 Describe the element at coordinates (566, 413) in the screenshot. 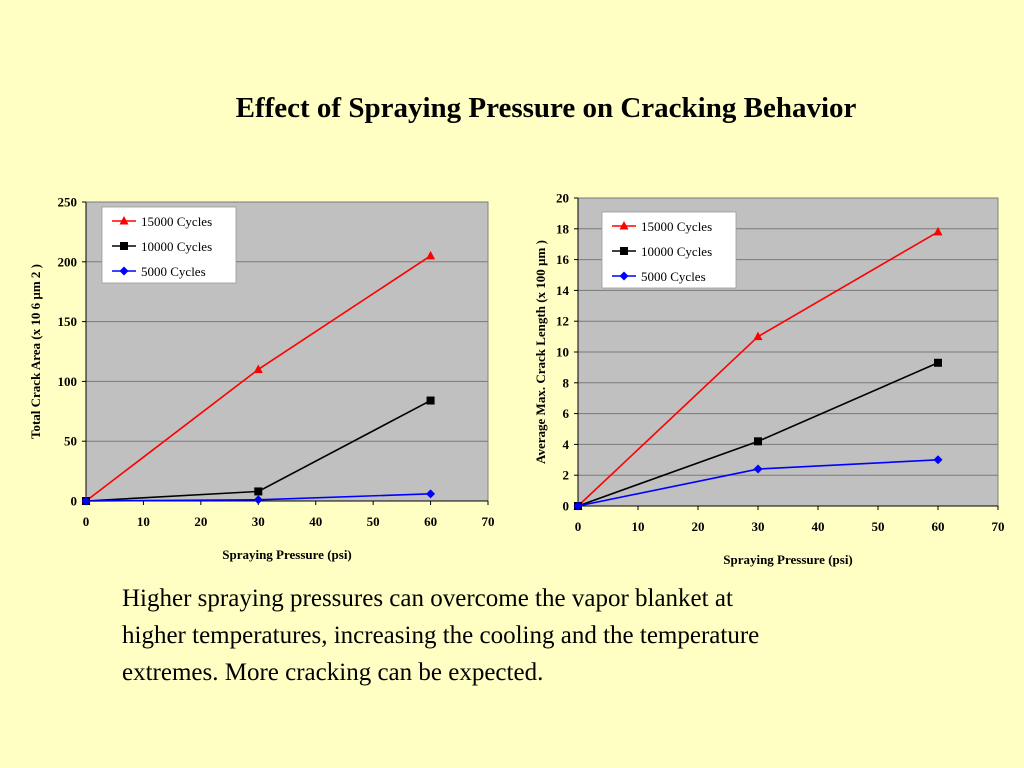

I see `y-tick-label: 6` at that location.